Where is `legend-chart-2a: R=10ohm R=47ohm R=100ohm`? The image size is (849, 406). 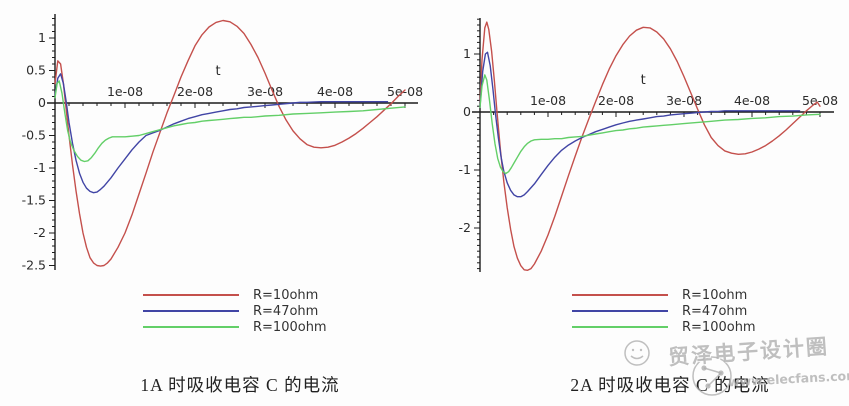 legend-chart-2a: R=10ohm R=47ohm R=100ohm is located at coordinates (664, 311).